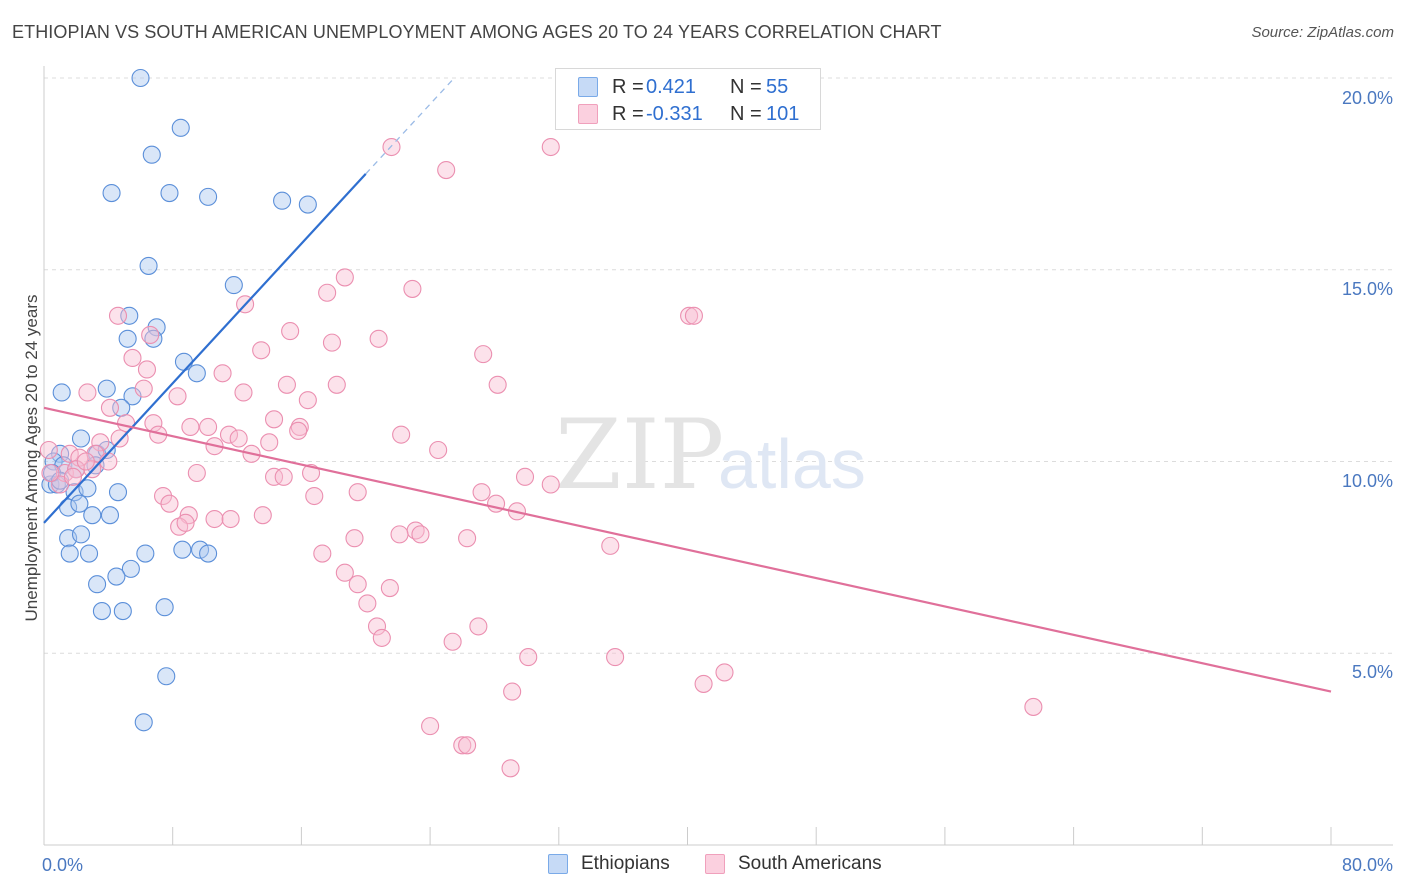  Describe the element at coordinates (62, 865) in the screenshot. I see `x-tick-label: 0.0%` at that location.